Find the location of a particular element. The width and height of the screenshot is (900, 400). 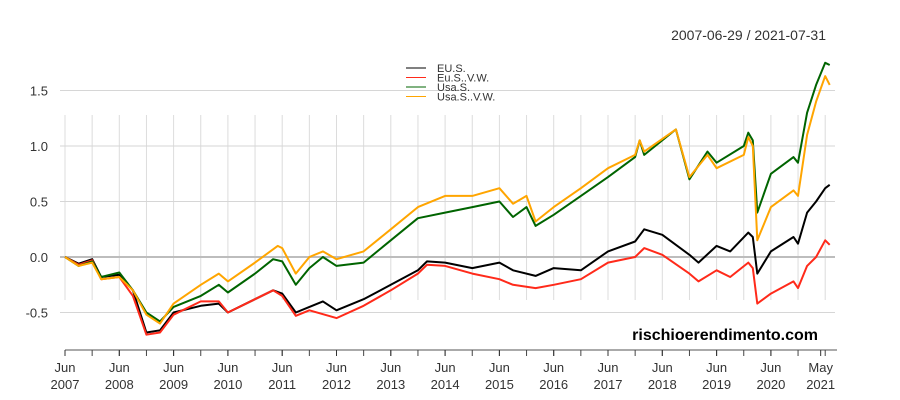

legend-label: Usa.S. is located at coordinates (453, 88).